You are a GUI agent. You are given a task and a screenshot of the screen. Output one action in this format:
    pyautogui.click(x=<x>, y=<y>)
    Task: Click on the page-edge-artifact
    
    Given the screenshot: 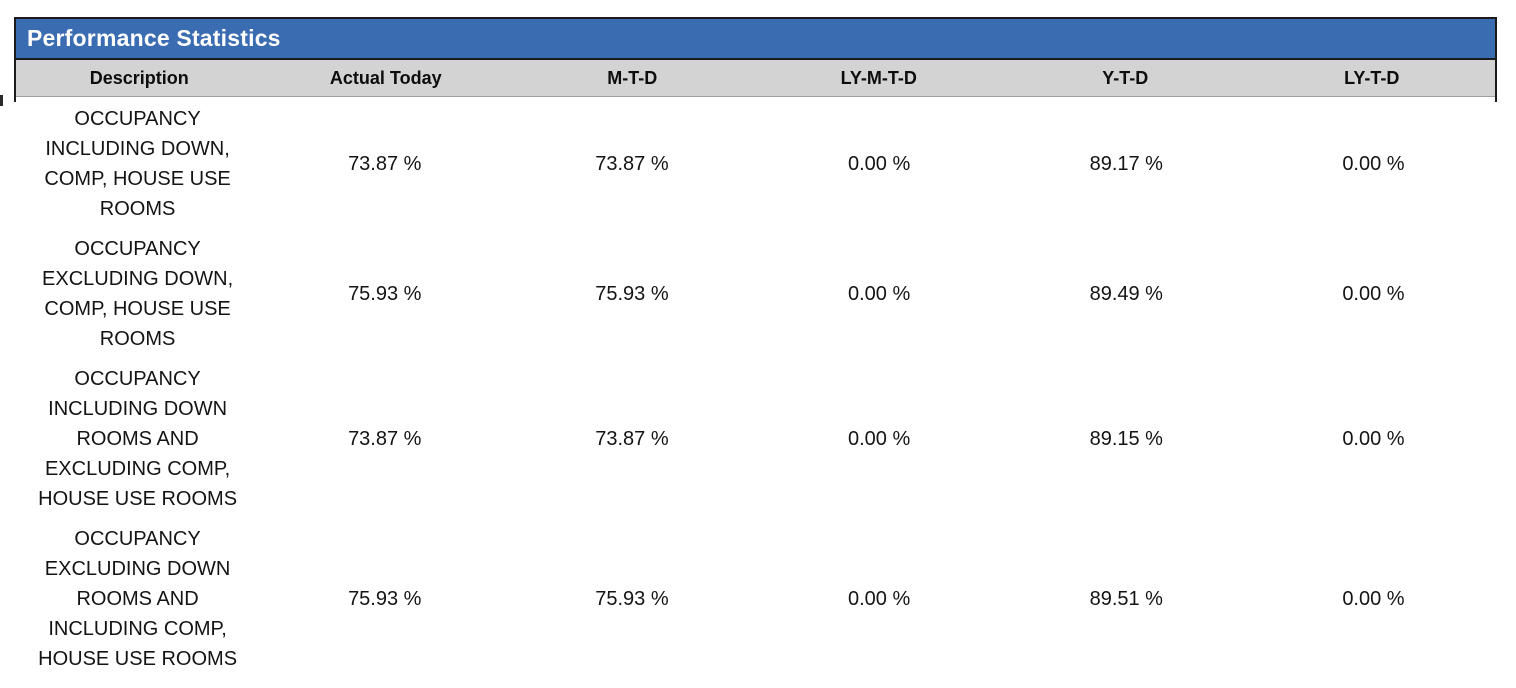 What is the action you would take?
    pyautogui.click(x=1, y=100)
    